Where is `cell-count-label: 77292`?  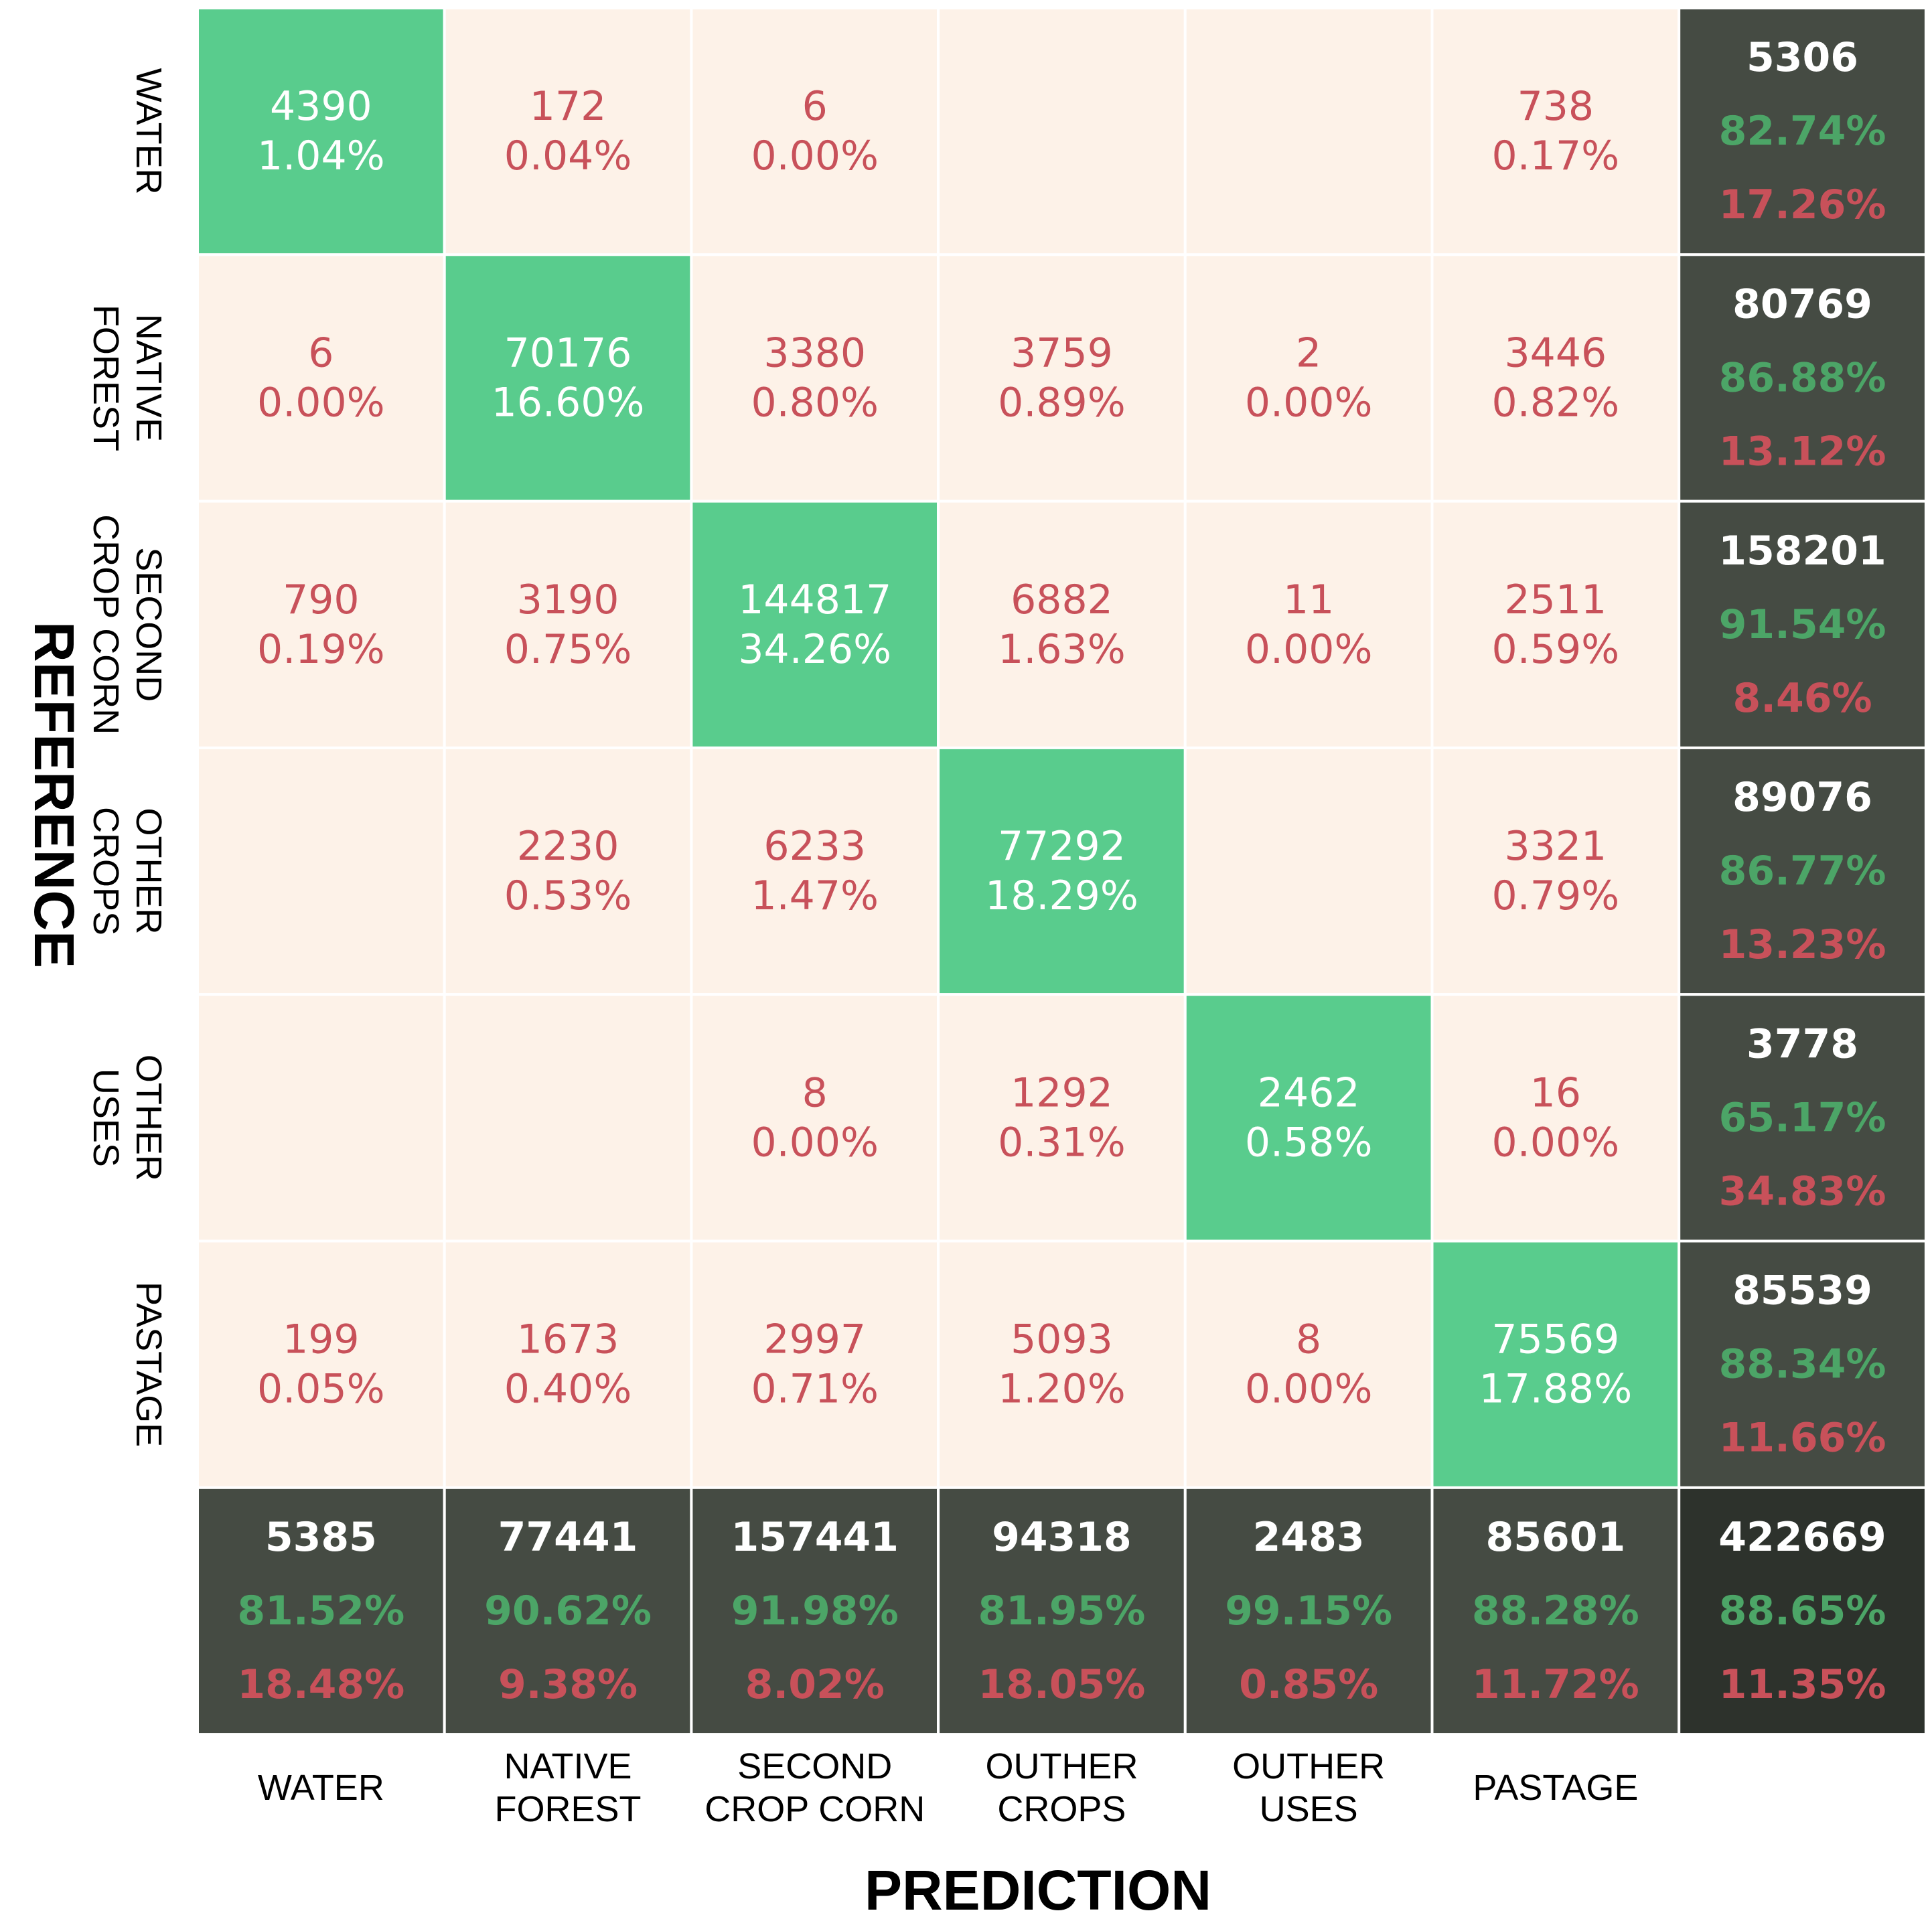 cell-count-label: 77292 is located at coordinates (1062, 846).